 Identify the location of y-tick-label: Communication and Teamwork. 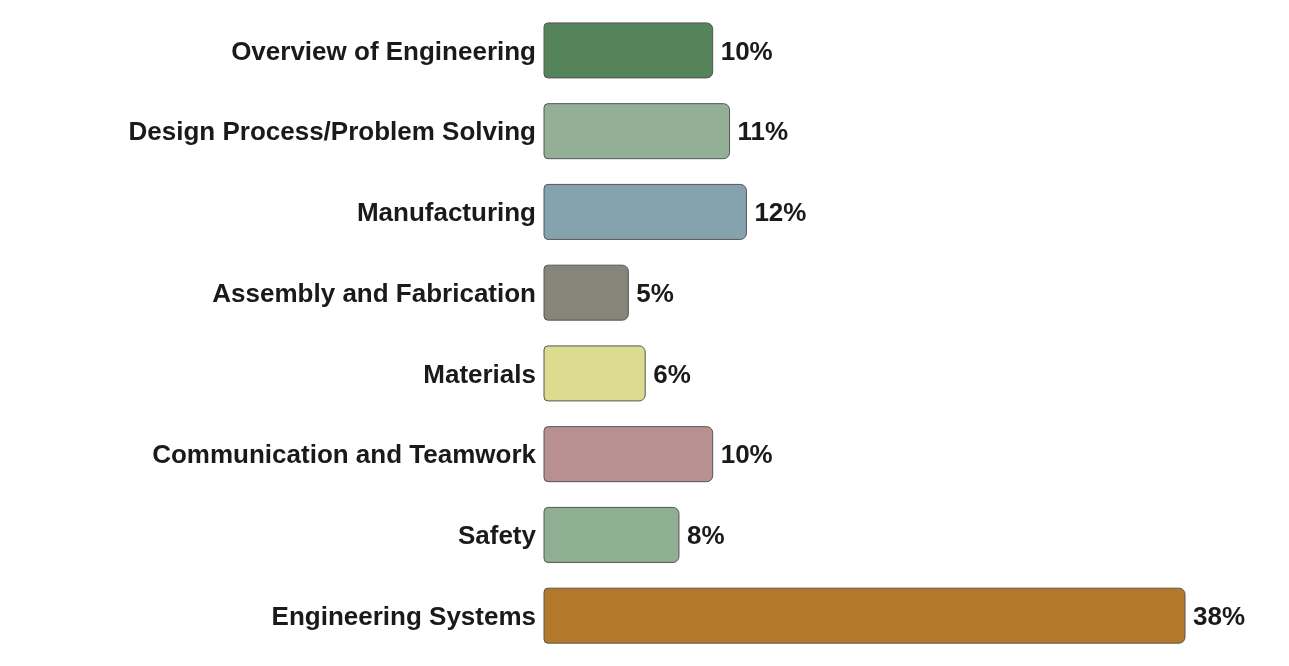
(344, 454).